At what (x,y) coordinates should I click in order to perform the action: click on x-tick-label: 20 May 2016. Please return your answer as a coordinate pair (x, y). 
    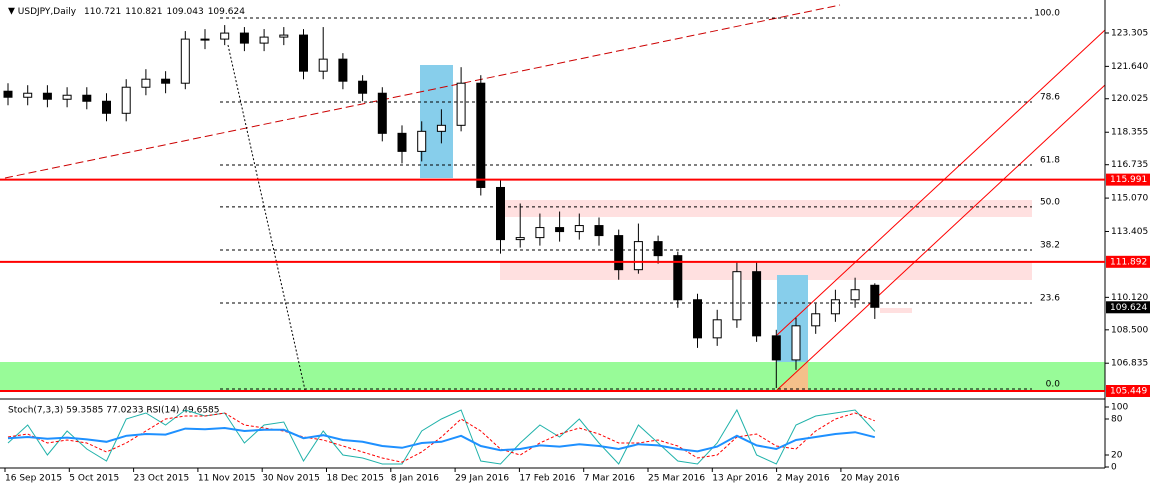
    Looking at the image, I should click on (870, 479).